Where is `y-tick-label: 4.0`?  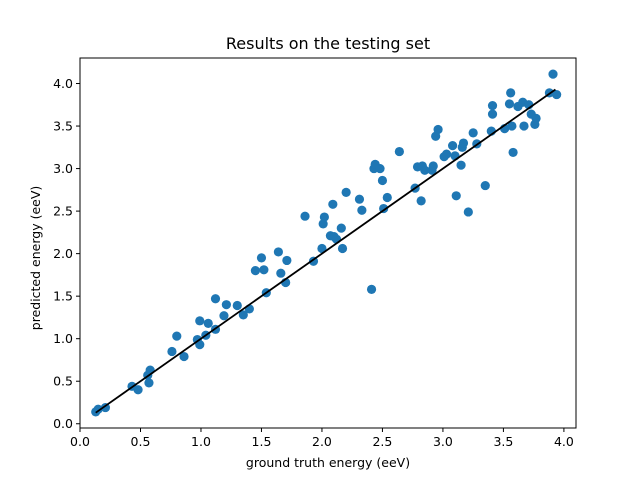 y-tick-label: 4.0 is located at coordinates (63, 83).